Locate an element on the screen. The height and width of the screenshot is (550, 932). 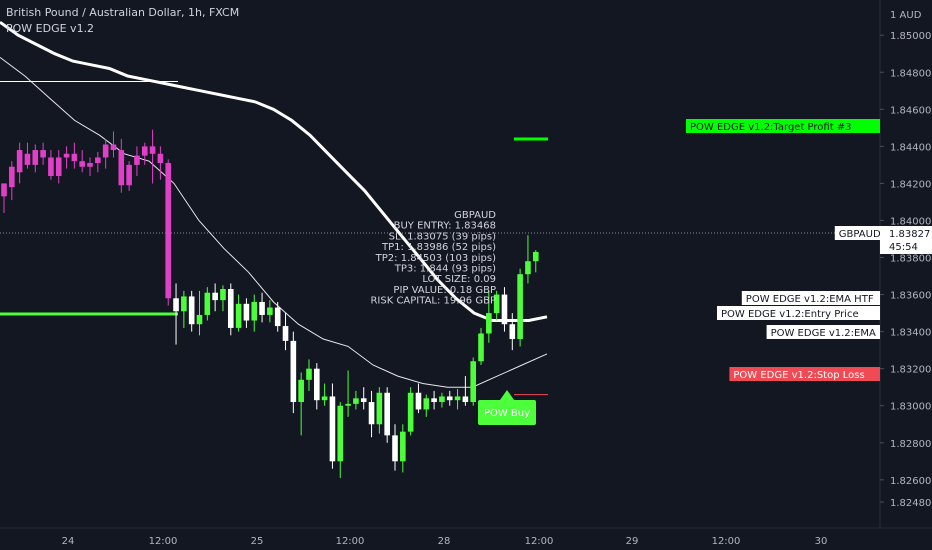
price-tag-label: GBPAUD is located at coordinates (860, 234).